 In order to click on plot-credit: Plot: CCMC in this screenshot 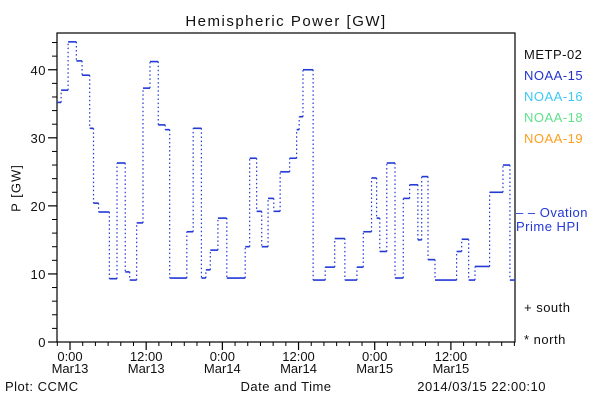, I will do `click(42, 386)`.